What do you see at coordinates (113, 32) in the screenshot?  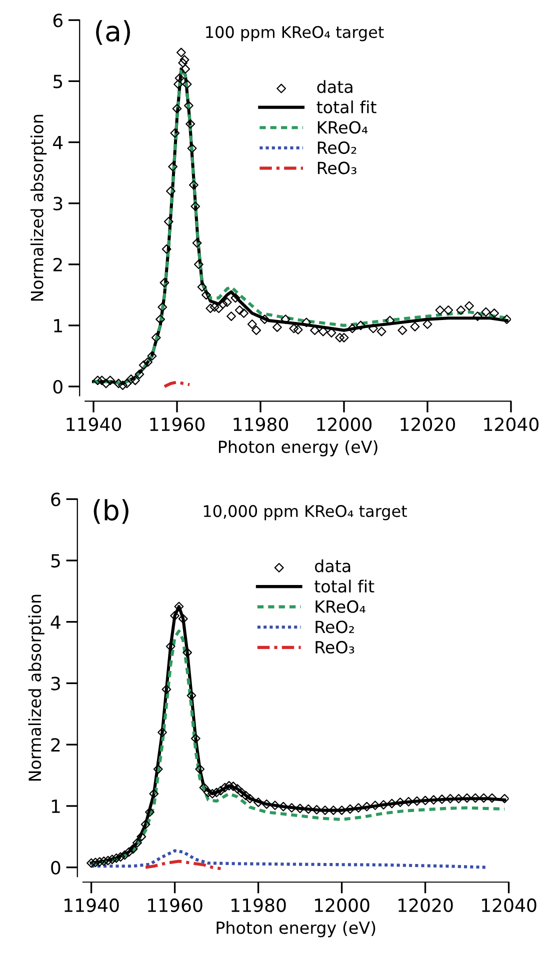 I see `annotation: (a)` at bounding box center [113, 32].